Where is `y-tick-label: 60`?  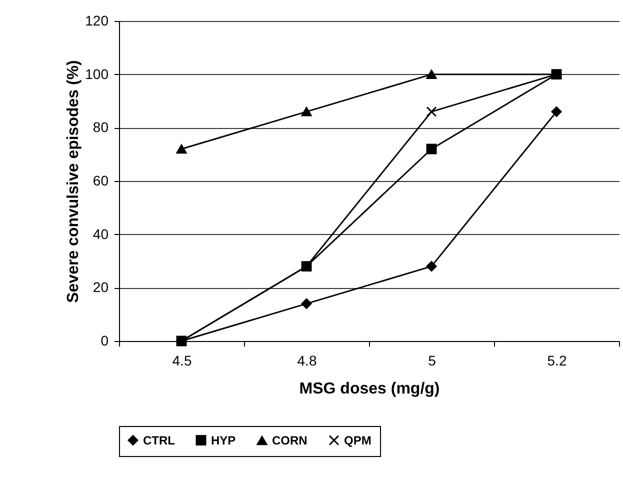 y-tick-label: 60 is located at coordinates (100, 180).